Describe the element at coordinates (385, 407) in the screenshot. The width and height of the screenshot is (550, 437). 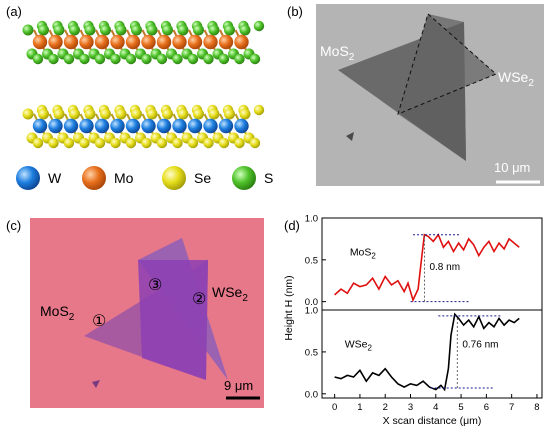
I see `x-tick-label: 2` at that location.